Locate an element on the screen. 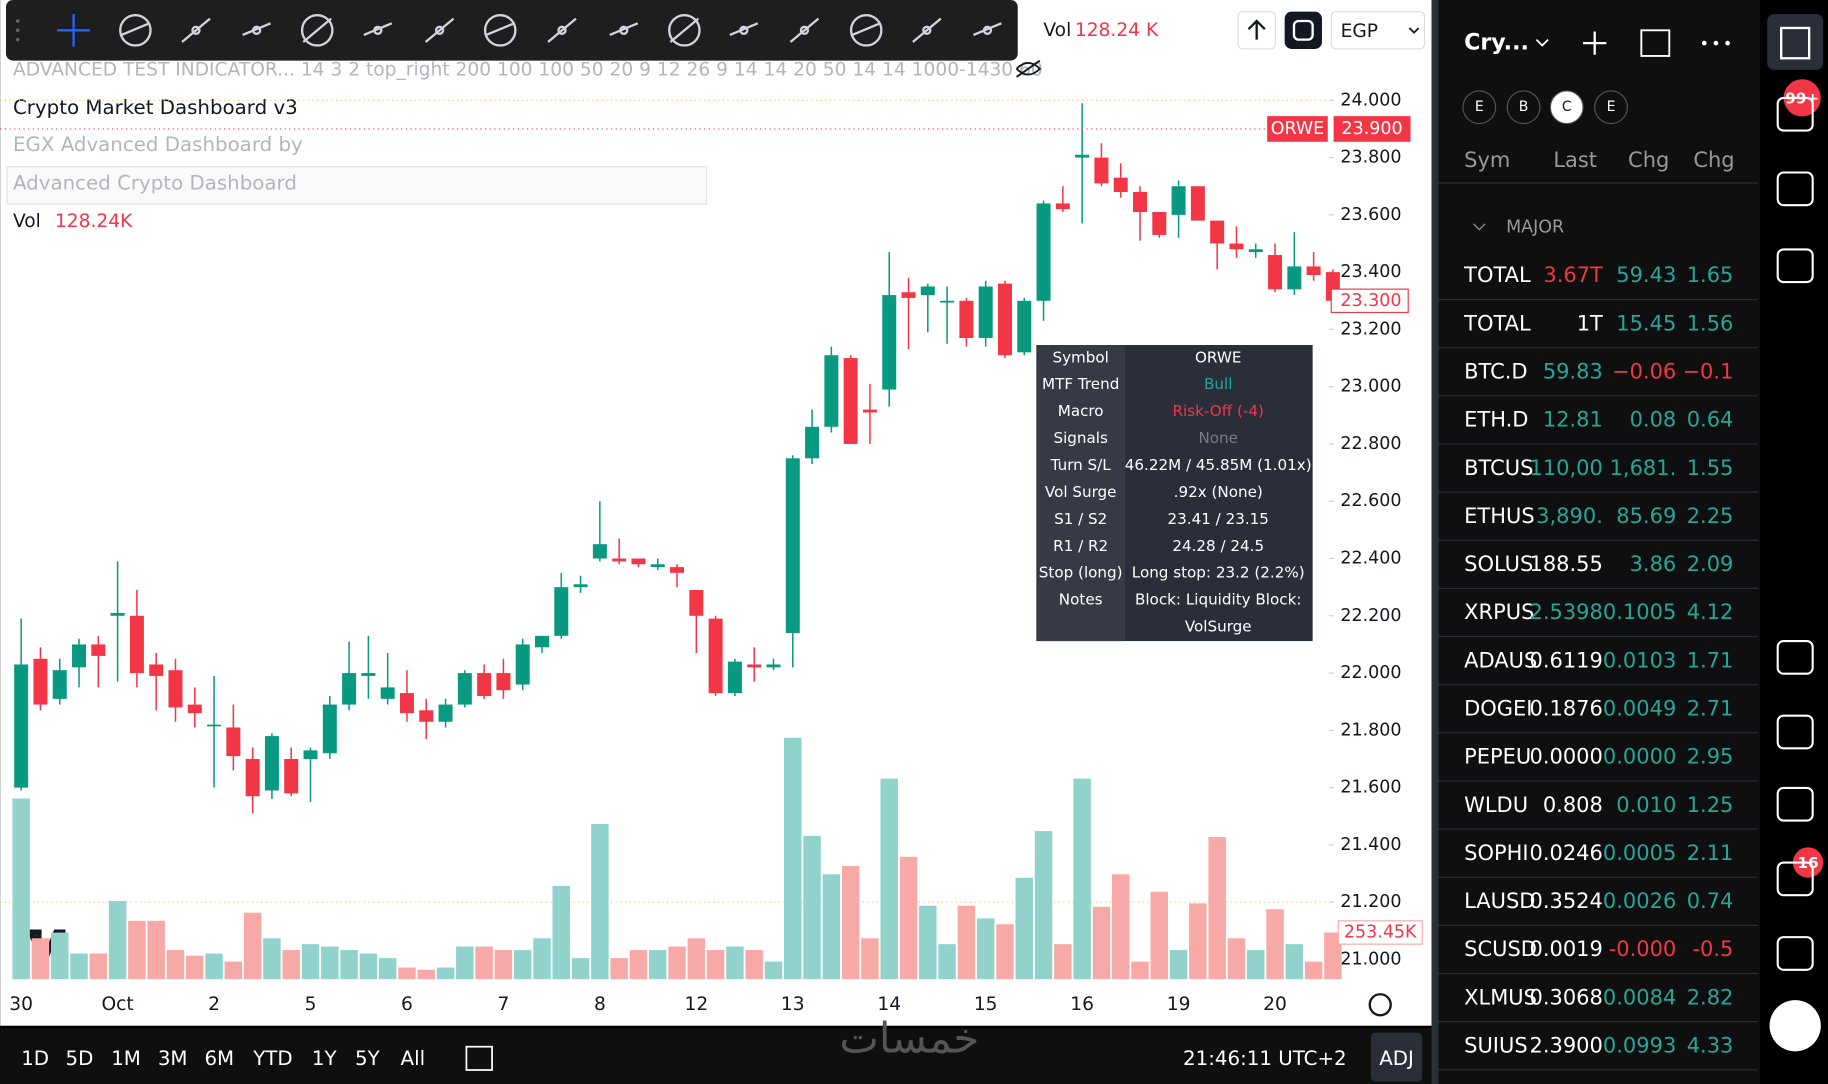 This screenshot has height=1084, width=1828. x-tick-label: 6 is located at coordinates (407, 1004).